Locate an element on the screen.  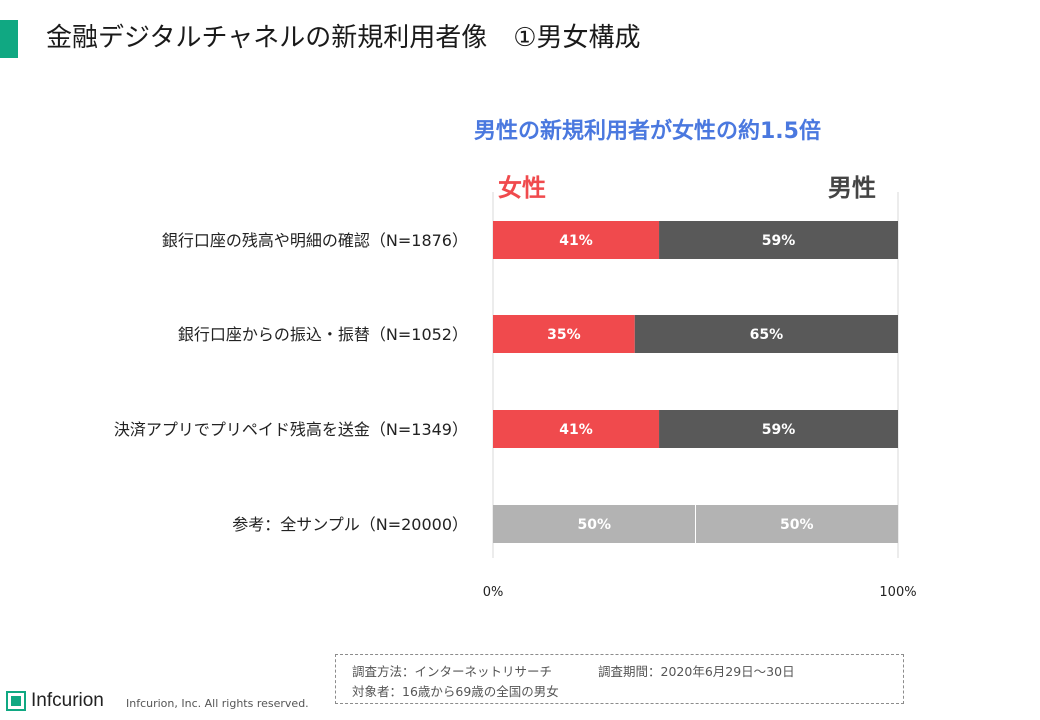
category-label: 参考：全サンプル（N=20000） is located at coordinates (350, 524).